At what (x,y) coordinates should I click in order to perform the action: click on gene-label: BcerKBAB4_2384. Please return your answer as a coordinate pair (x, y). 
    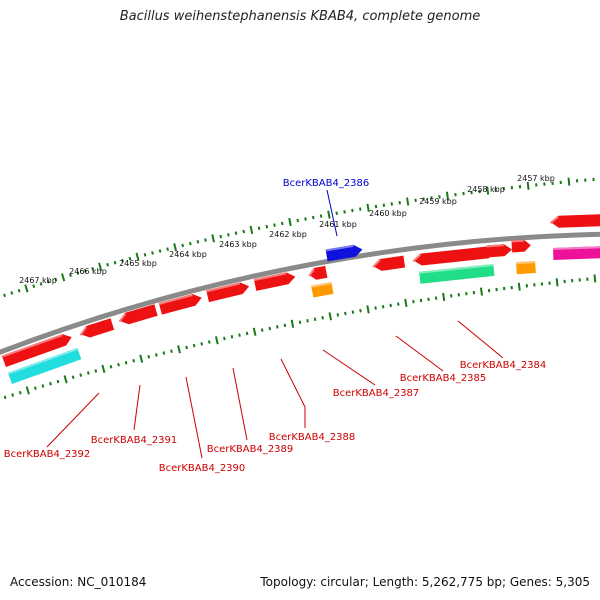
    Looking at the image, I should click on (503, 365).